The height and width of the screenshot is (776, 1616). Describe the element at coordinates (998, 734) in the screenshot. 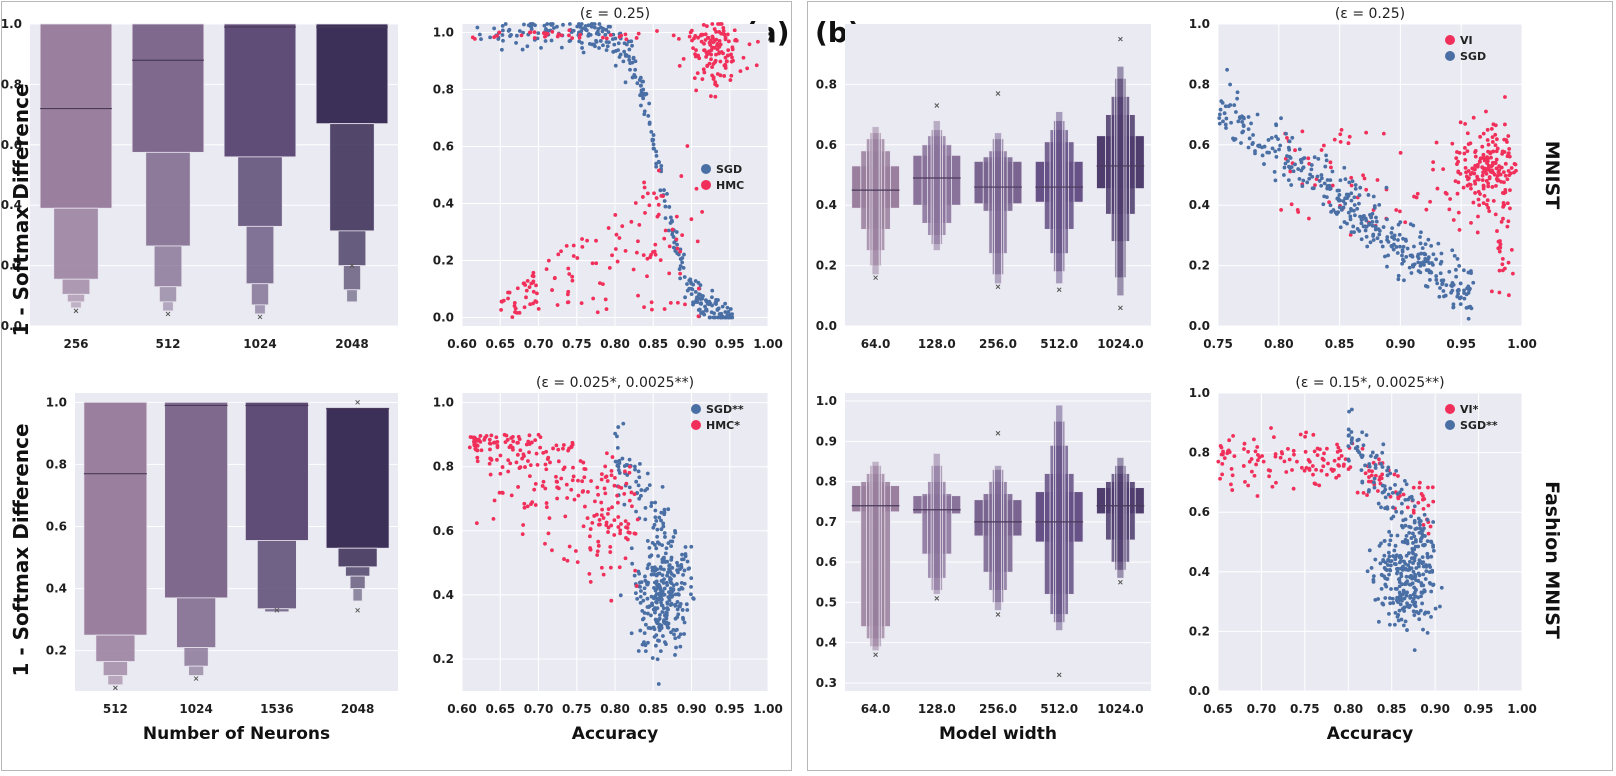

I see `b_bot_box-x-axis-label: Model width` at that location.